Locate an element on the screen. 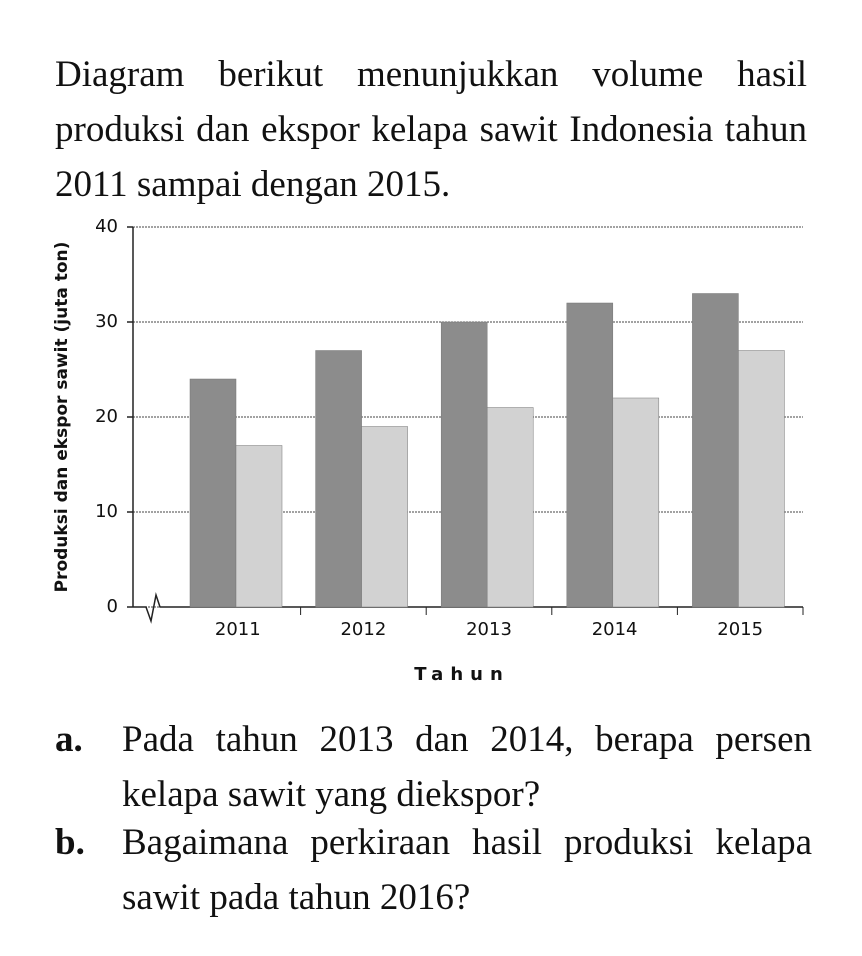  question-label: a. is located at coordinates (69, 739).